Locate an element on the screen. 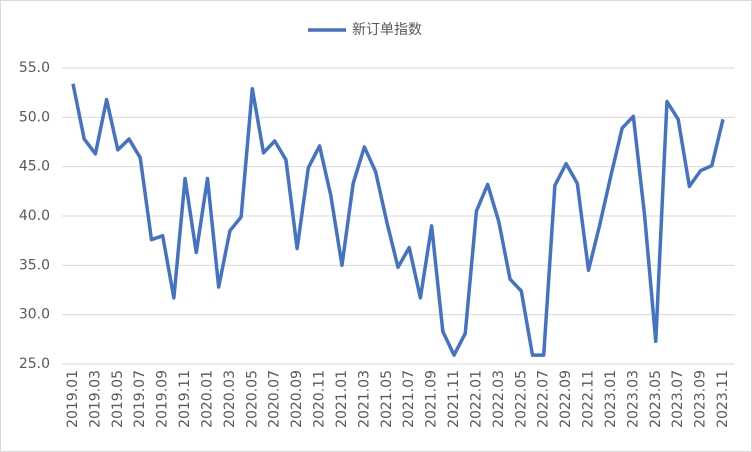 The height and width of the screenshot is (452, 752). x-tick-label: 2021.05 is located at coordinates (387, 399).